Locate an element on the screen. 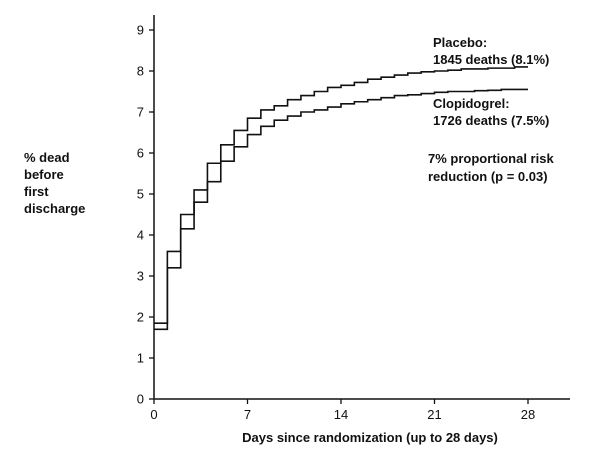 The image size is (600, 459). y-tick-label-4: 4 is located at coordinates (140, 235).